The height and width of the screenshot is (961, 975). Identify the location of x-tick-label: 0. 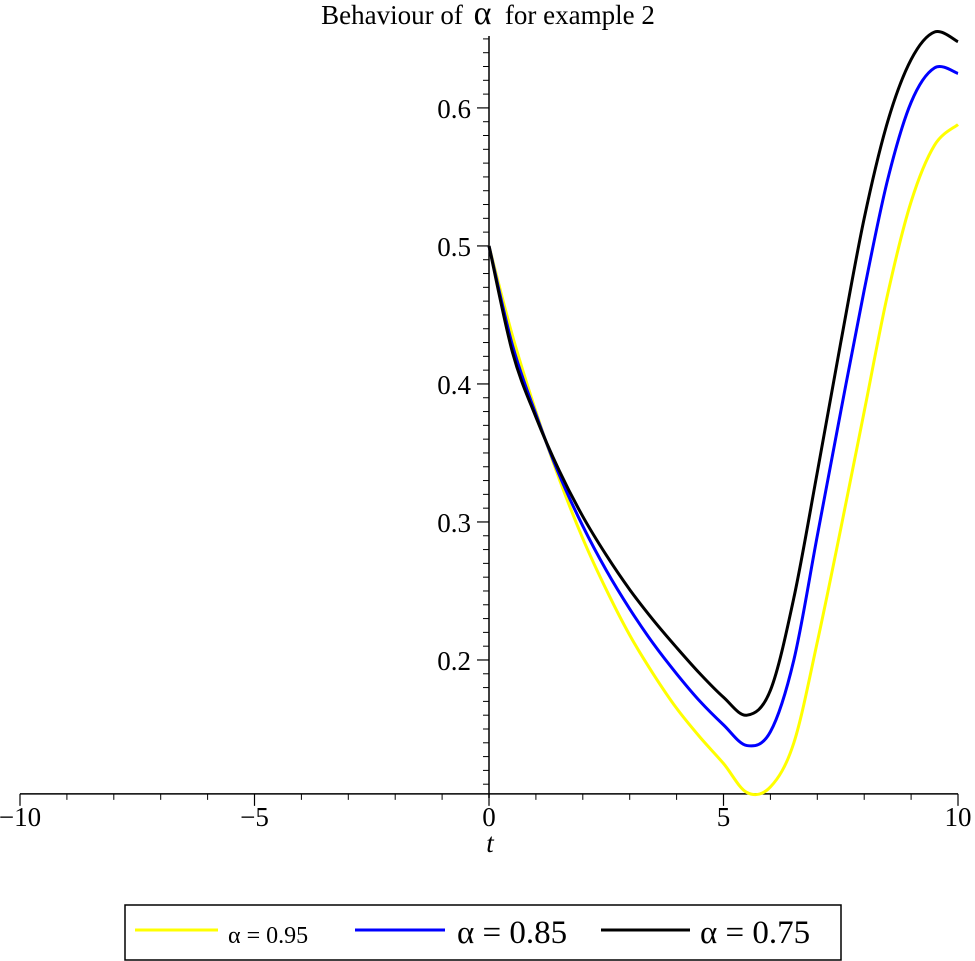
(489, 817).